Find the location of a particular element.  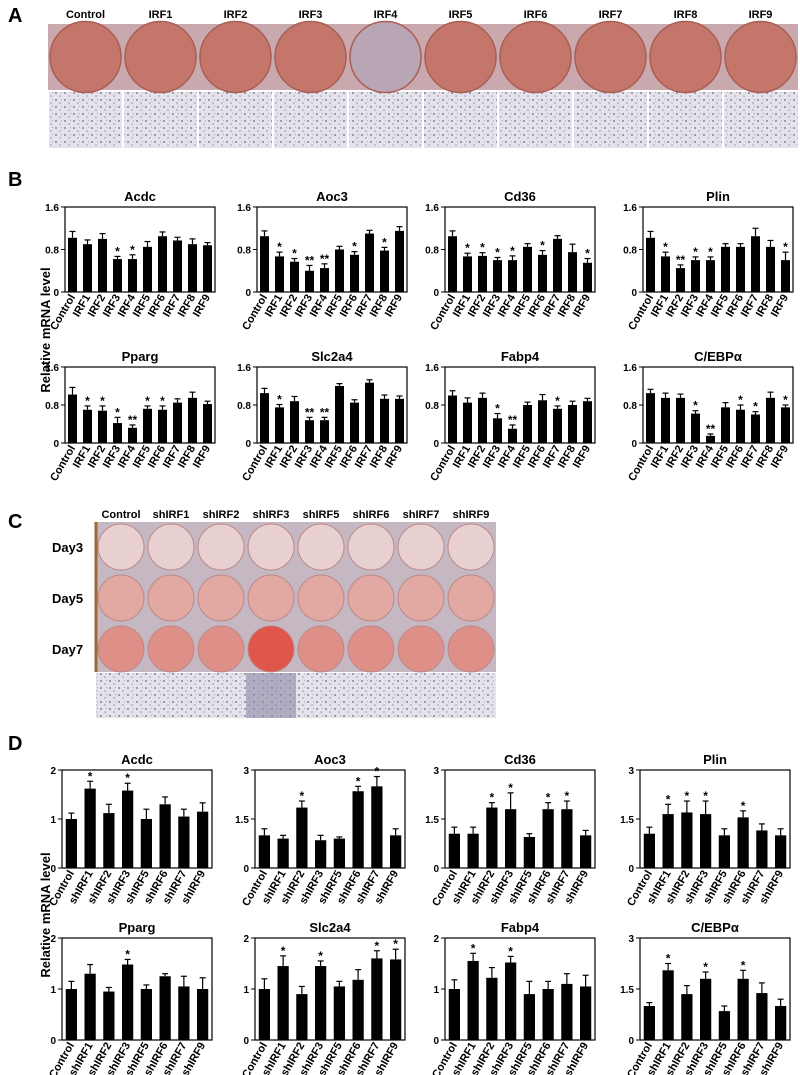

column-label: IRF3 is located at coordinates (311, 15).